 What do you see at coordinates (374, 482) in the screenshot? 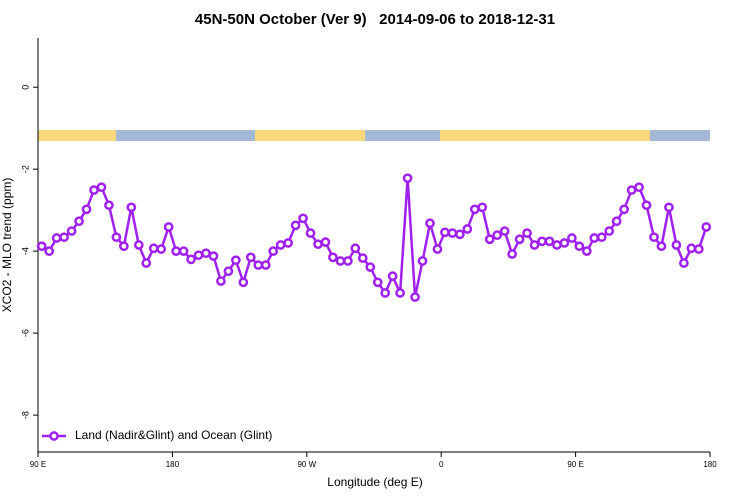
I see `x-axis-label: Longitude (deg E)` at bounding box center [374, 482].